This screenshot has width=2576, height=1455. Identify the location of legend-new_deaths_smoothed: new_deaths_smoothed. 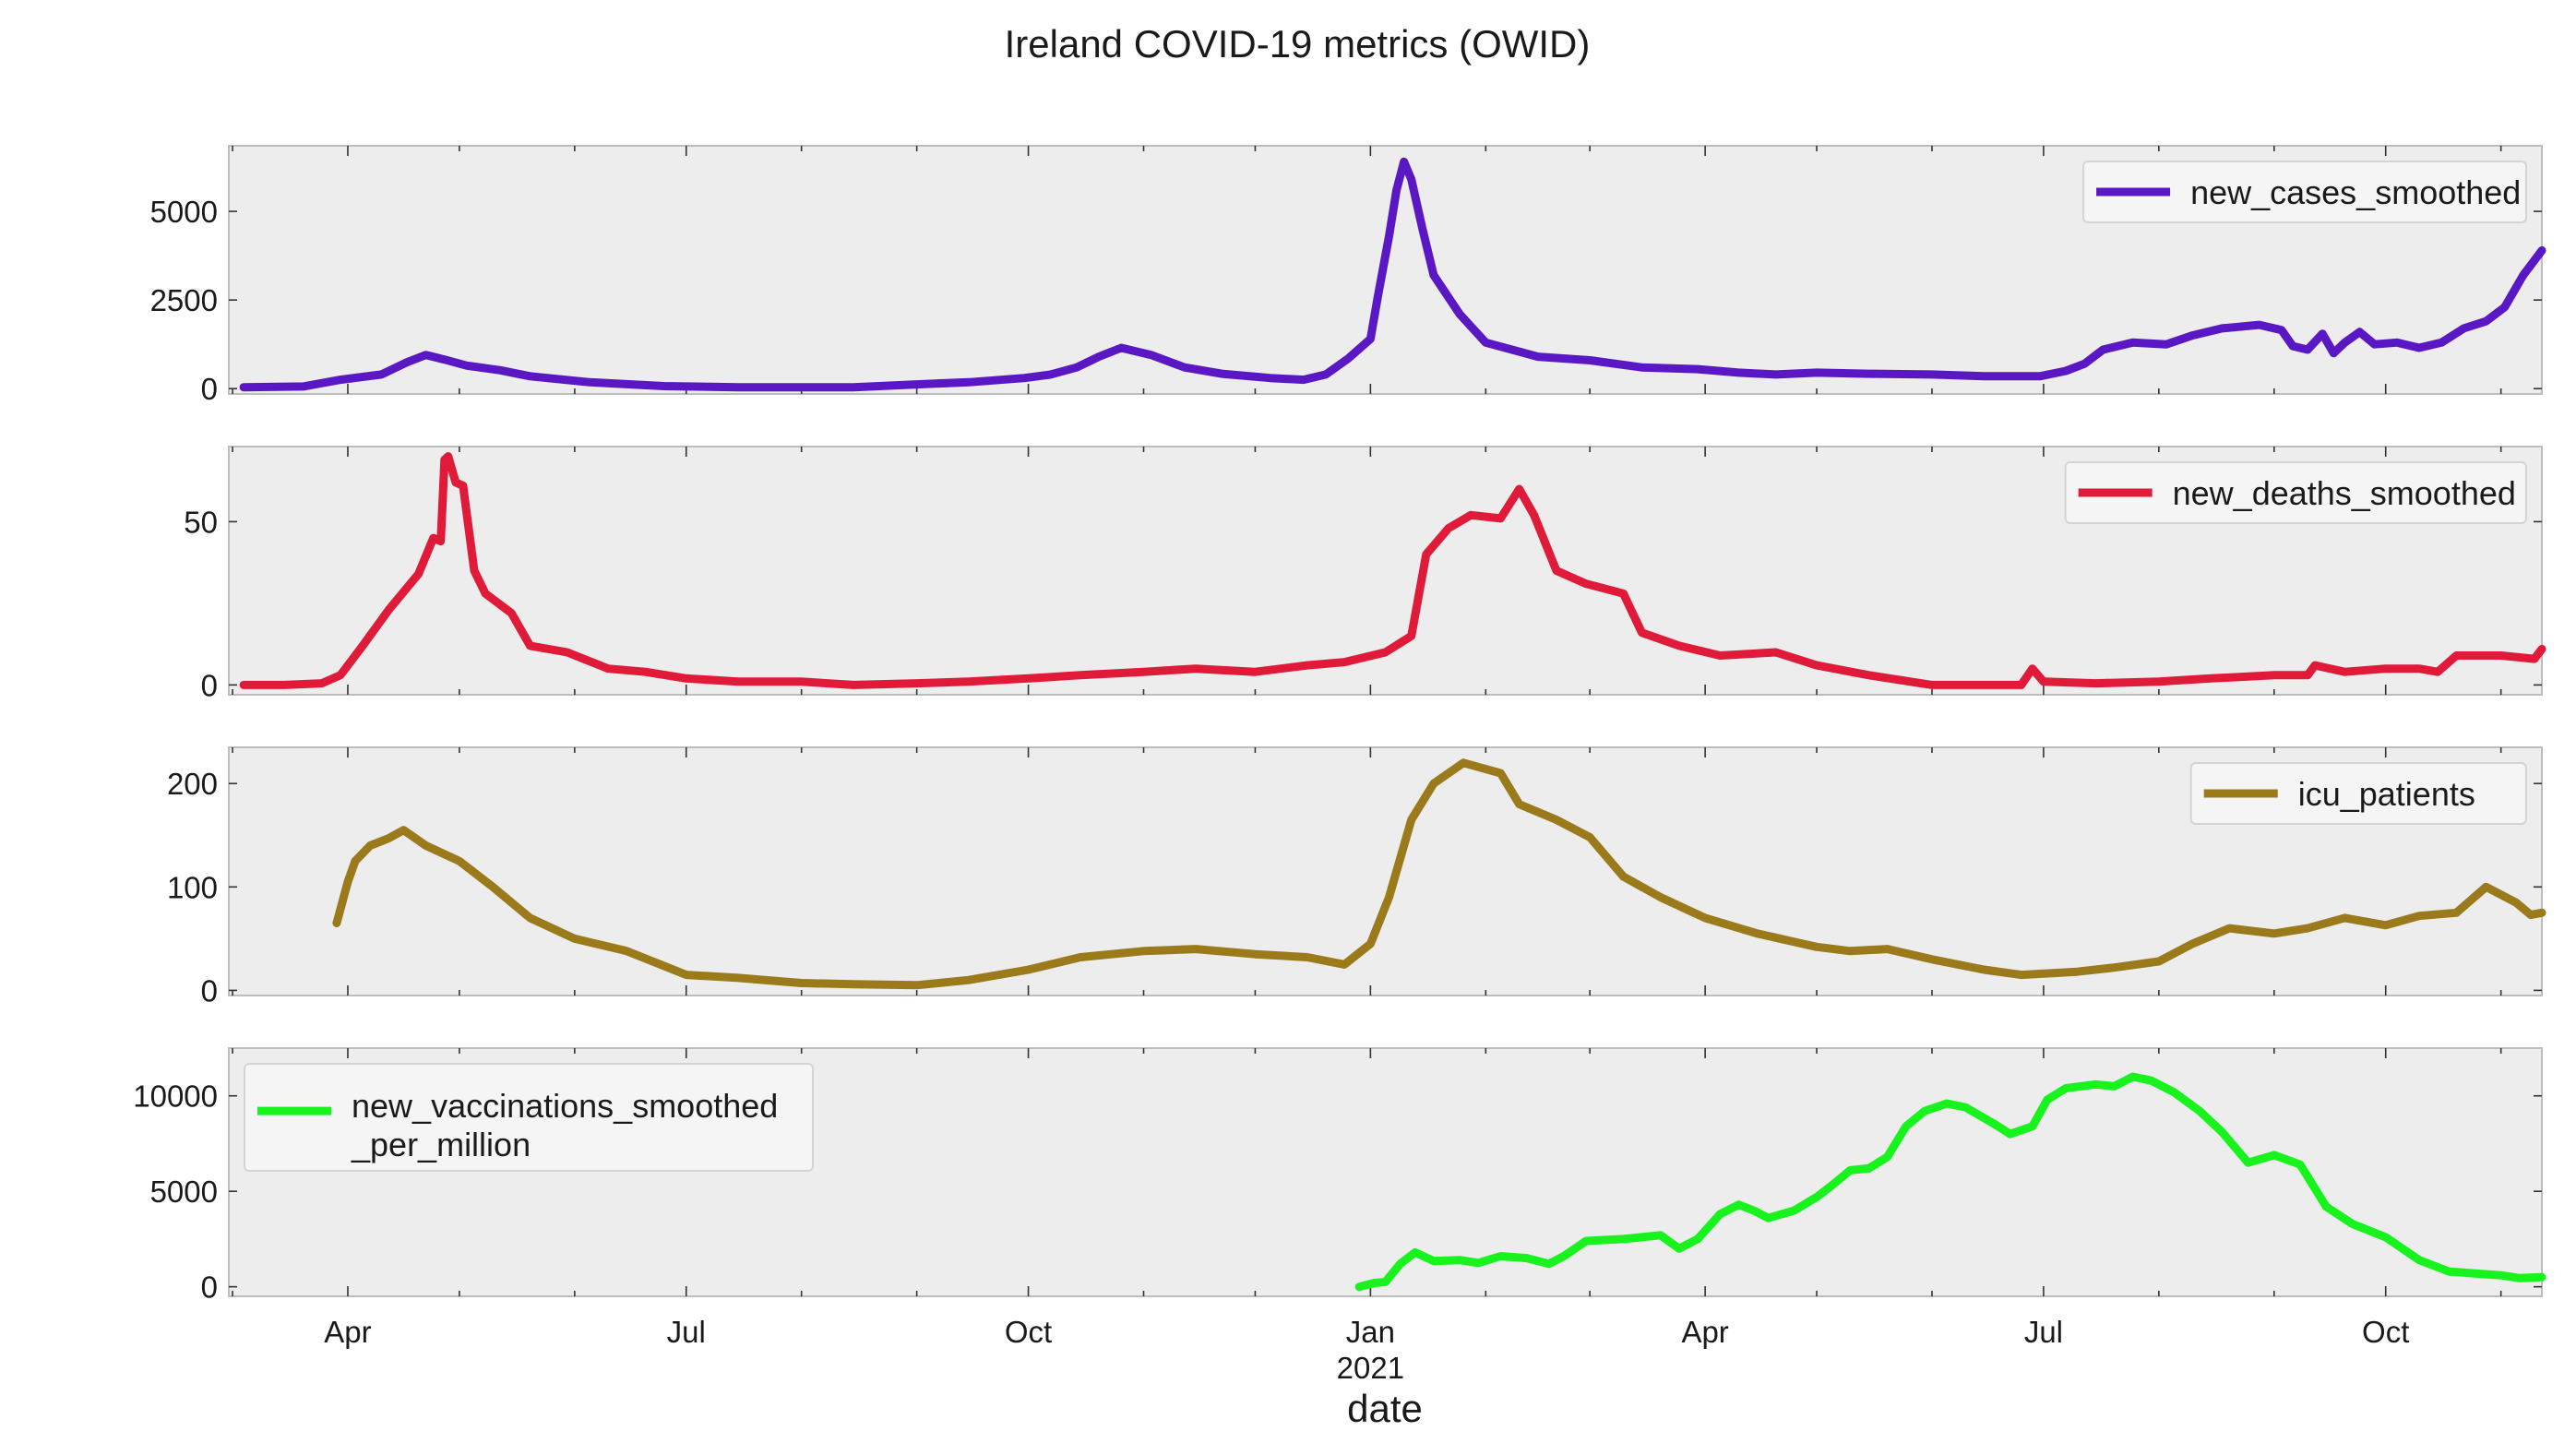
(2295, 492).